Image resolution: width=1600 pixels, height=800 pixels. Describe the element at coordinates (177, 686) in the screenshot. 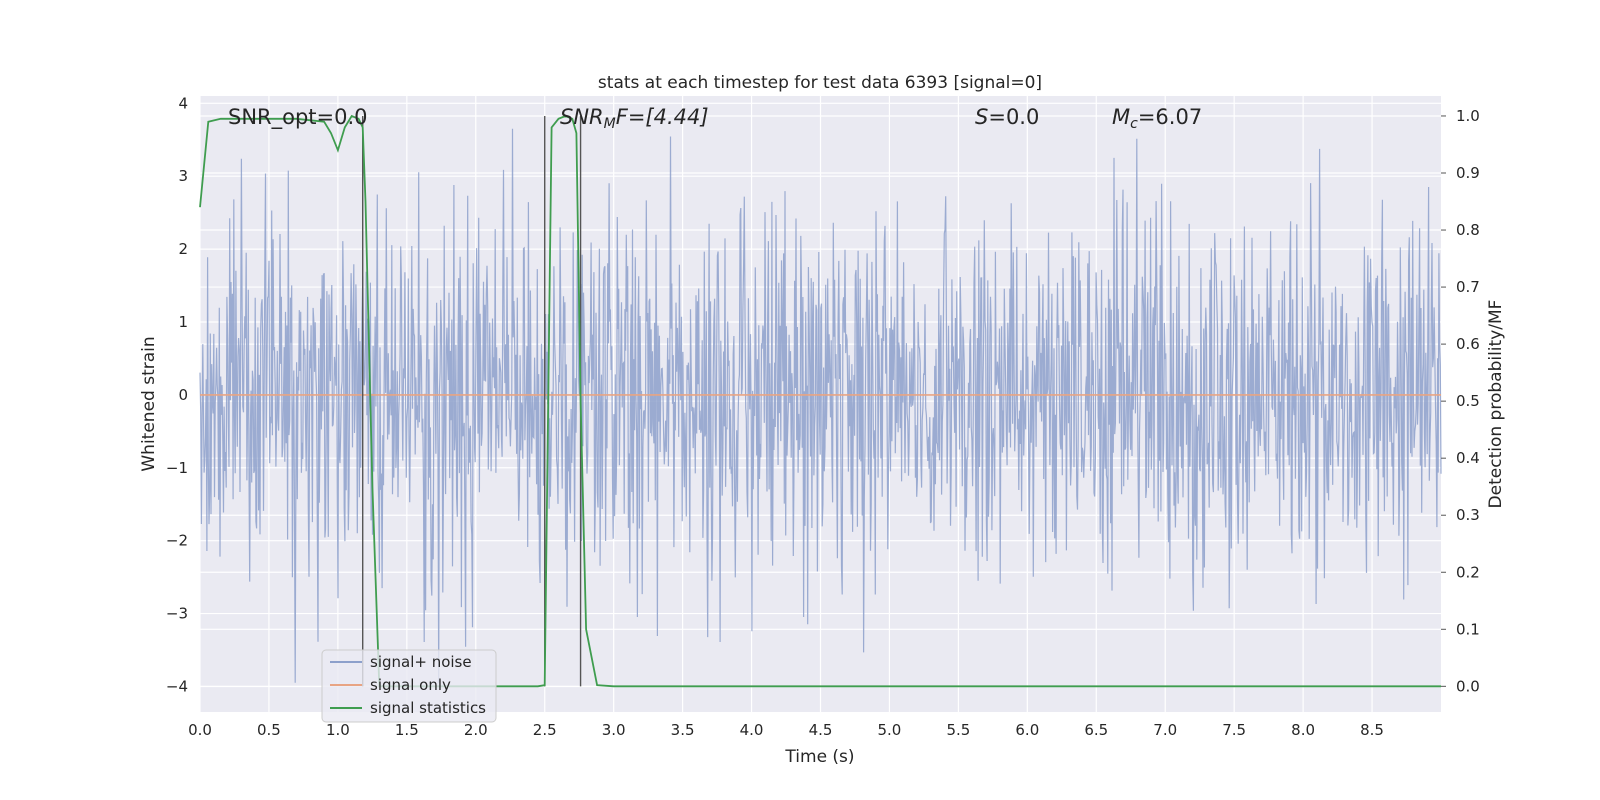

I see `left-y-tick-label: −4` at that location.